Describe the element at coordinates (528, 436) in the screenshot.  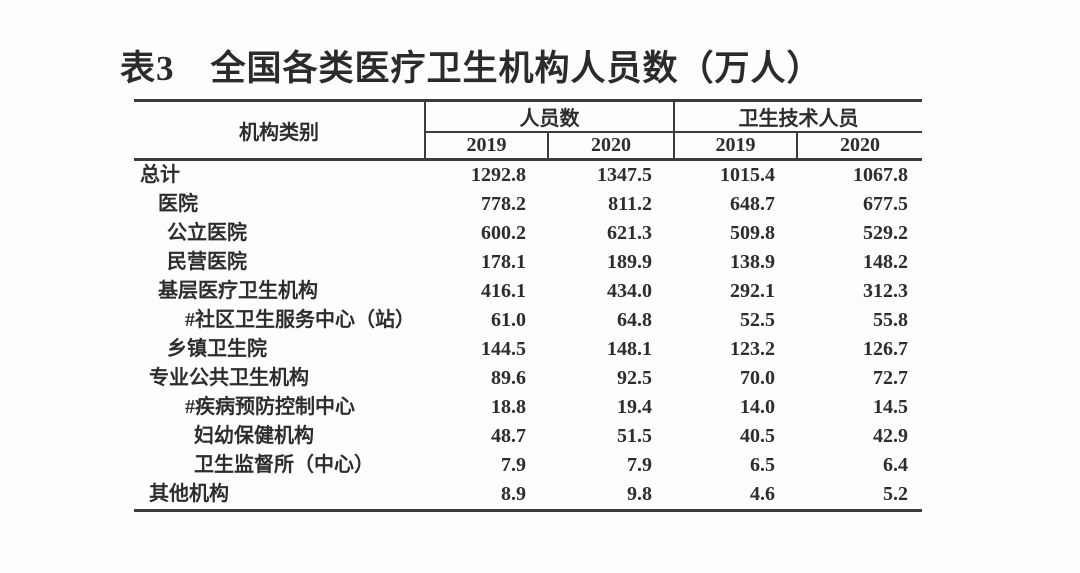
I see `table-row: 妇幼保健机构 48.7 51.5 40.5 42.9` at that location.